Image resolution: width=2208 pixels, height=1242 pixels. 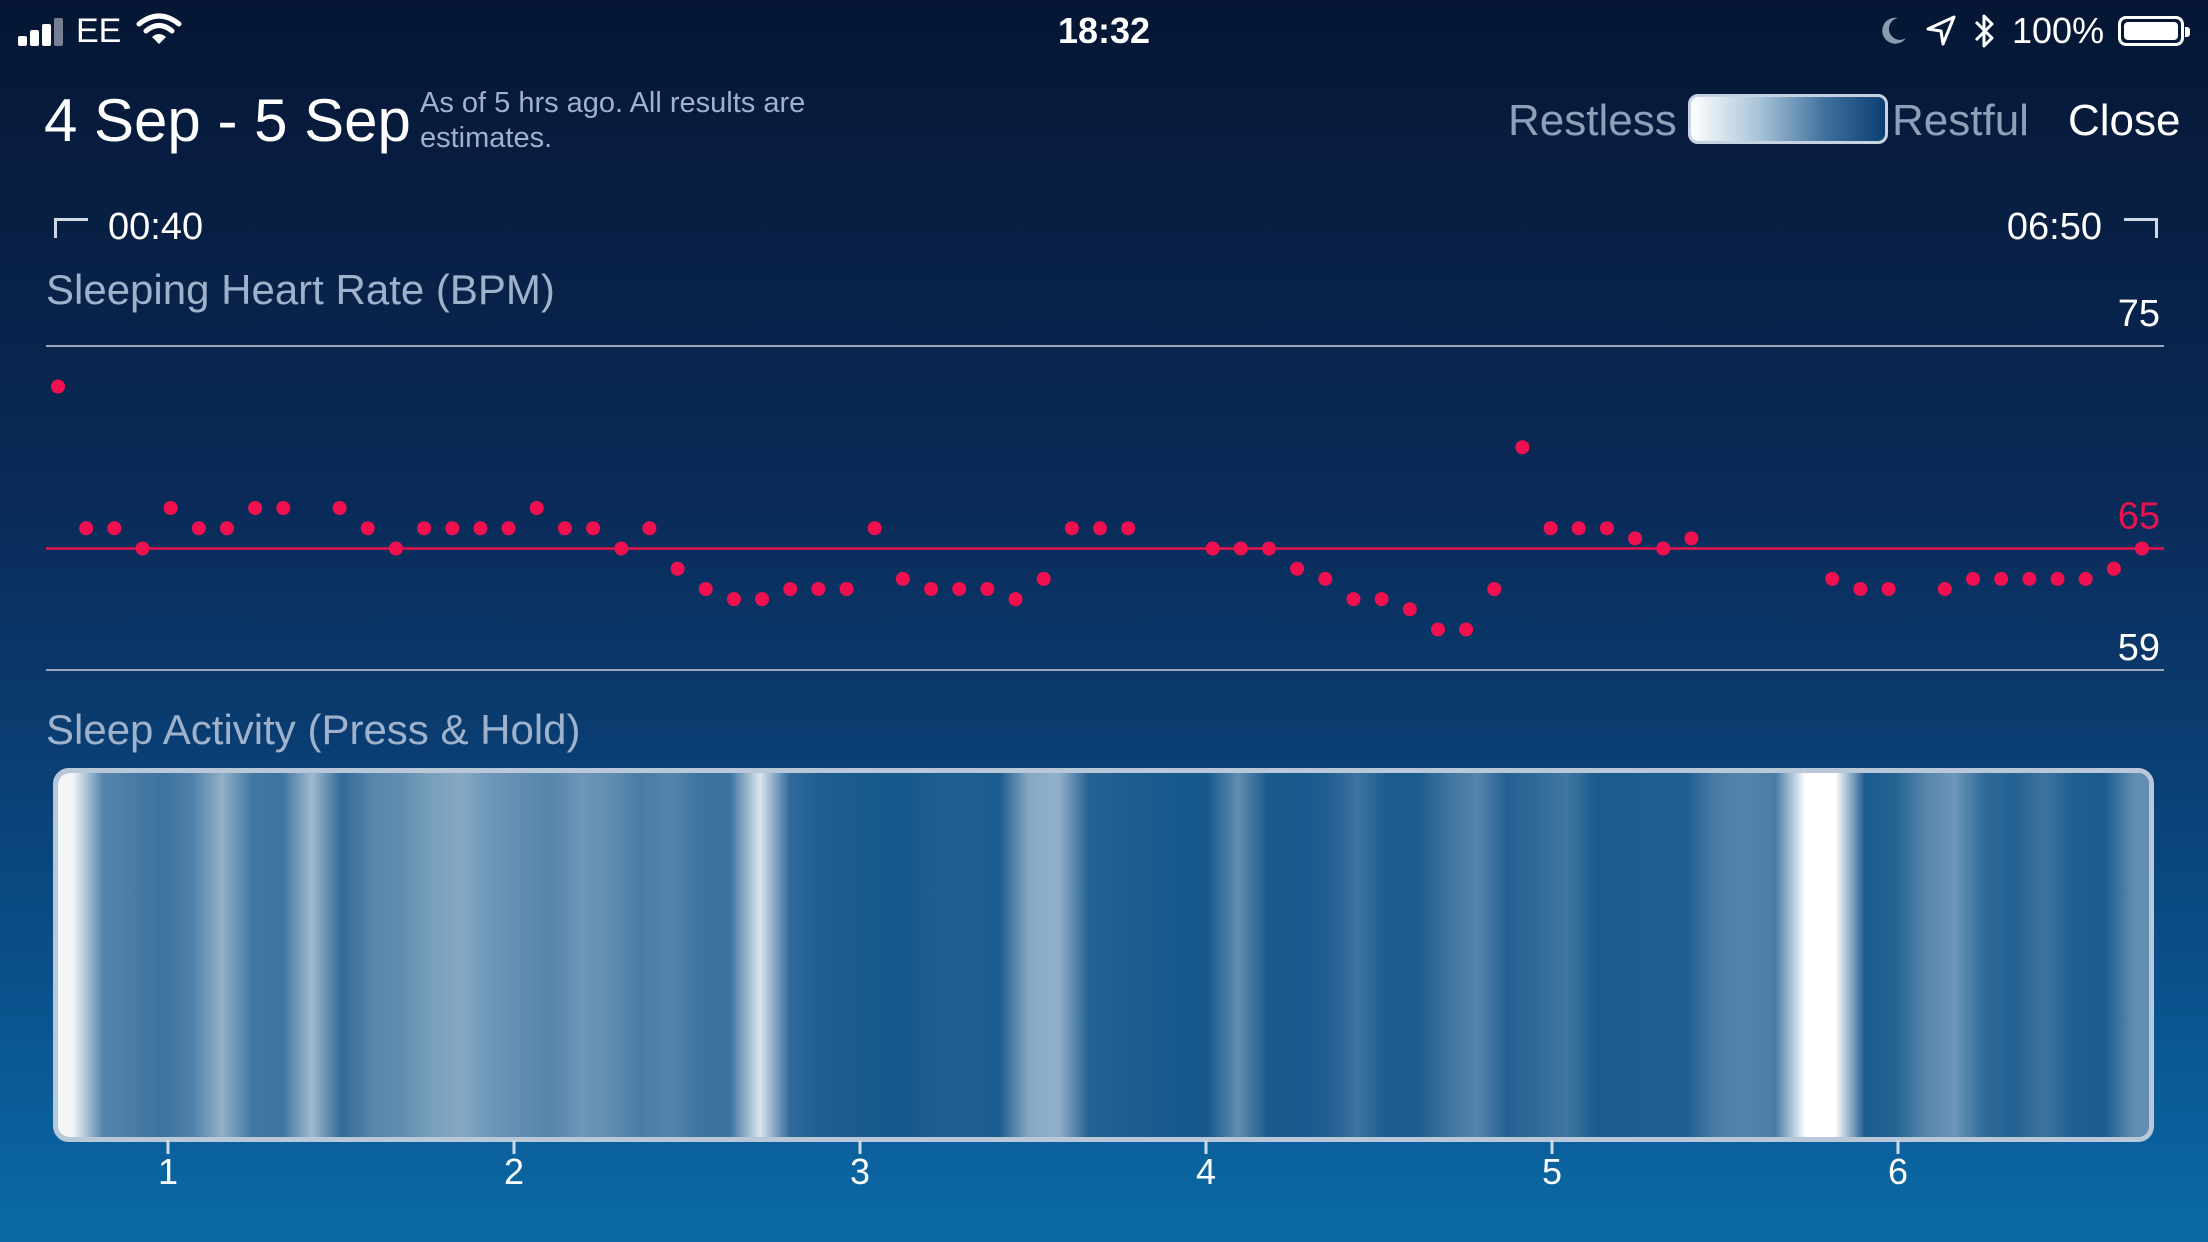 What do you see at coordinates (2058, 30) in the screenshot?
I see `battery-percentage: 100%` at bounding box center [2058, 30].